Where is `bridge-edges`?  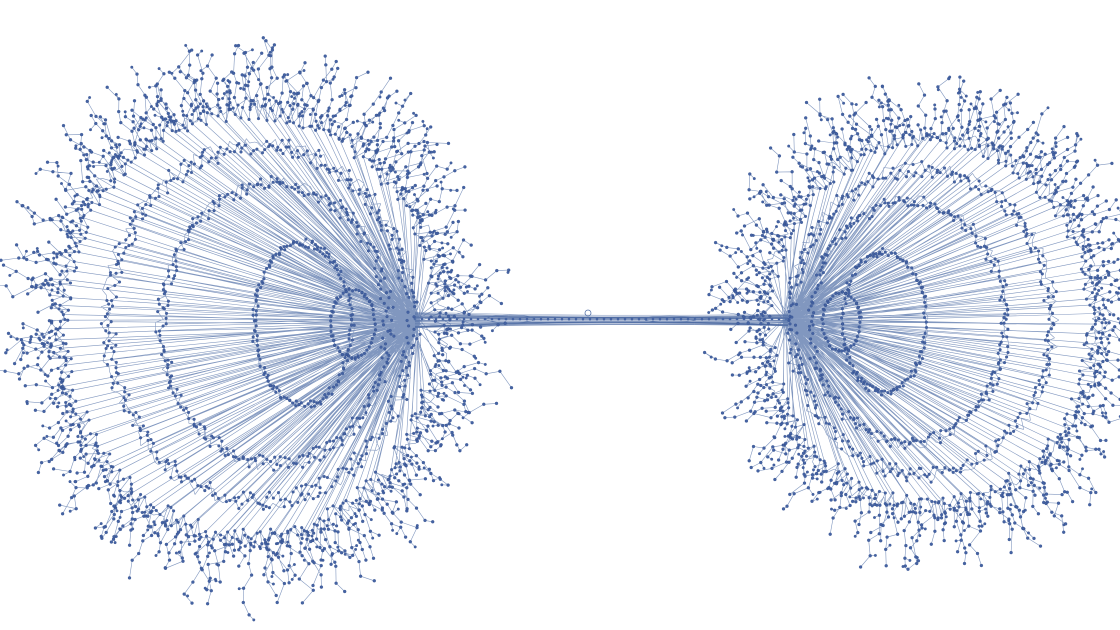
bridge-edges is located at coordinates (601, 320).